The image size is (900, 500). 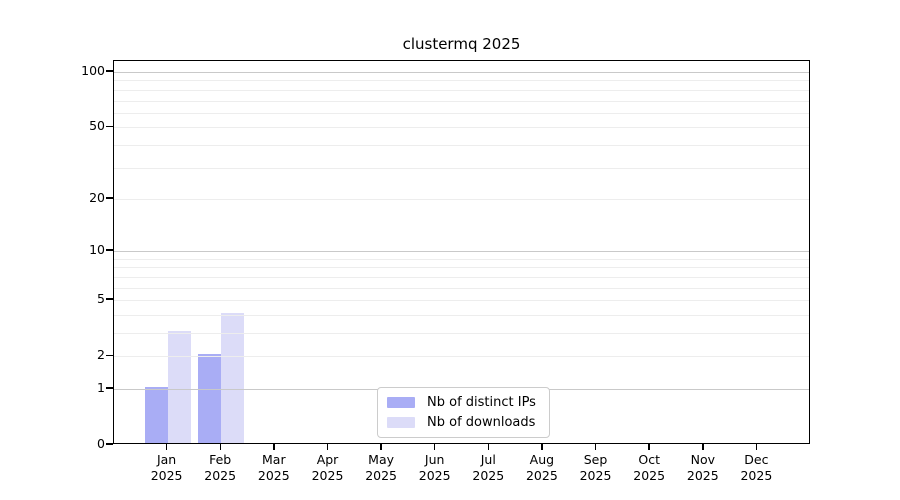 What do you see at coordinates (703, 447) in the screenshot?
I see `x-tick-mark-nov` at bounding box center [703, 447].